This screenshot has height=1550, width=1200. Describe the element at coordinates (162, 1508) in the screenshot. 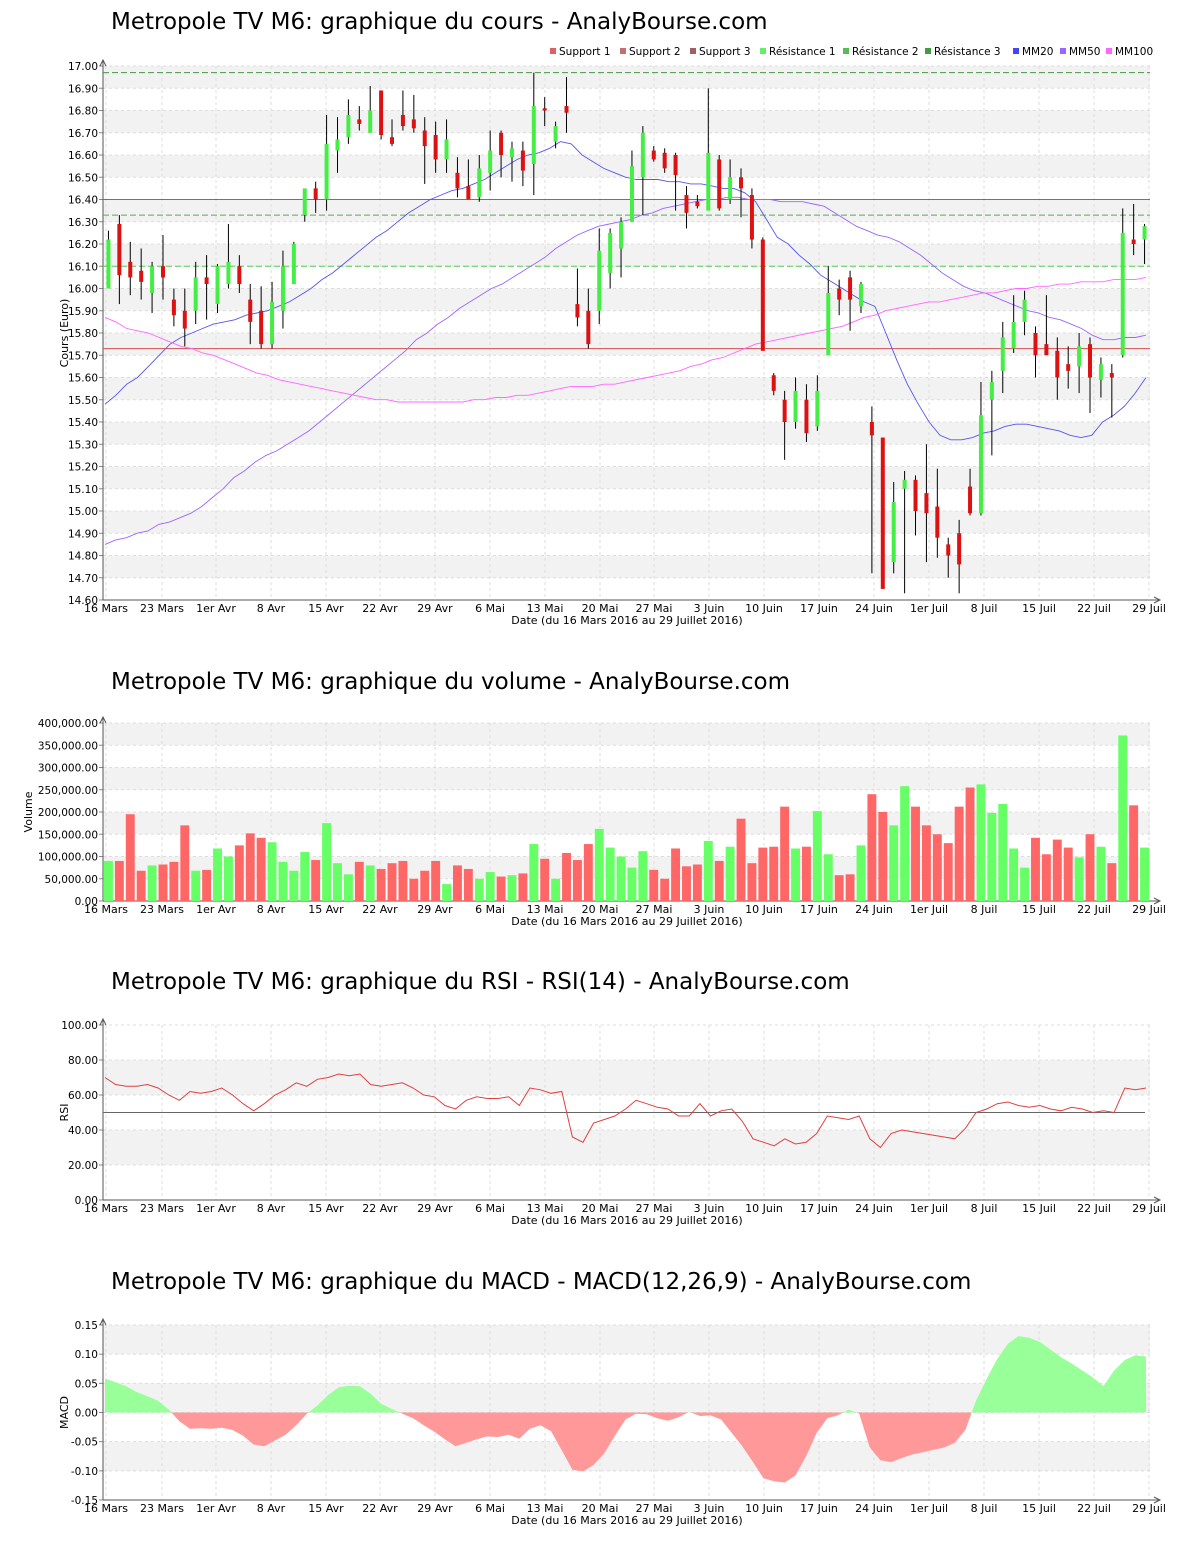

I see `macd-x-tick-label: 23 Mars` at that location.